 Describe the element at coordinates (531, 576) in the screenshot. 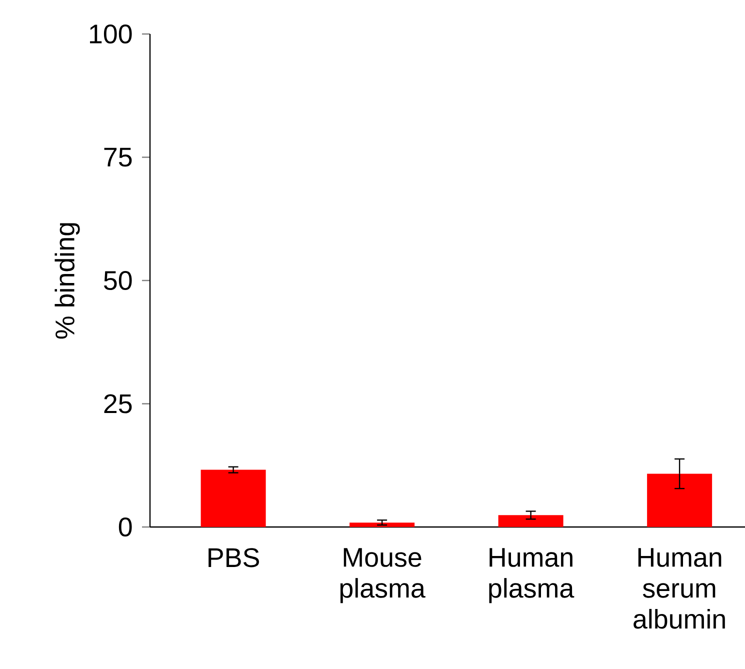

I see `x-tick-label: Human plasma` at that location.